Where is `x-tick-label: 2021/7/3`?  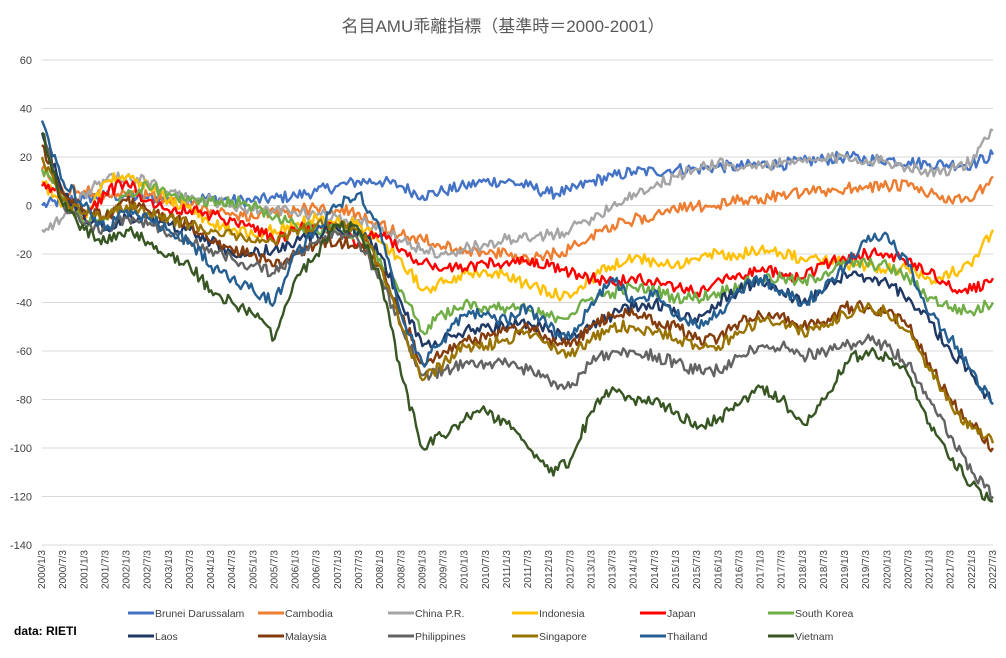
x-tick-label: 2021/7/3 is located at coordinates (951, 569).